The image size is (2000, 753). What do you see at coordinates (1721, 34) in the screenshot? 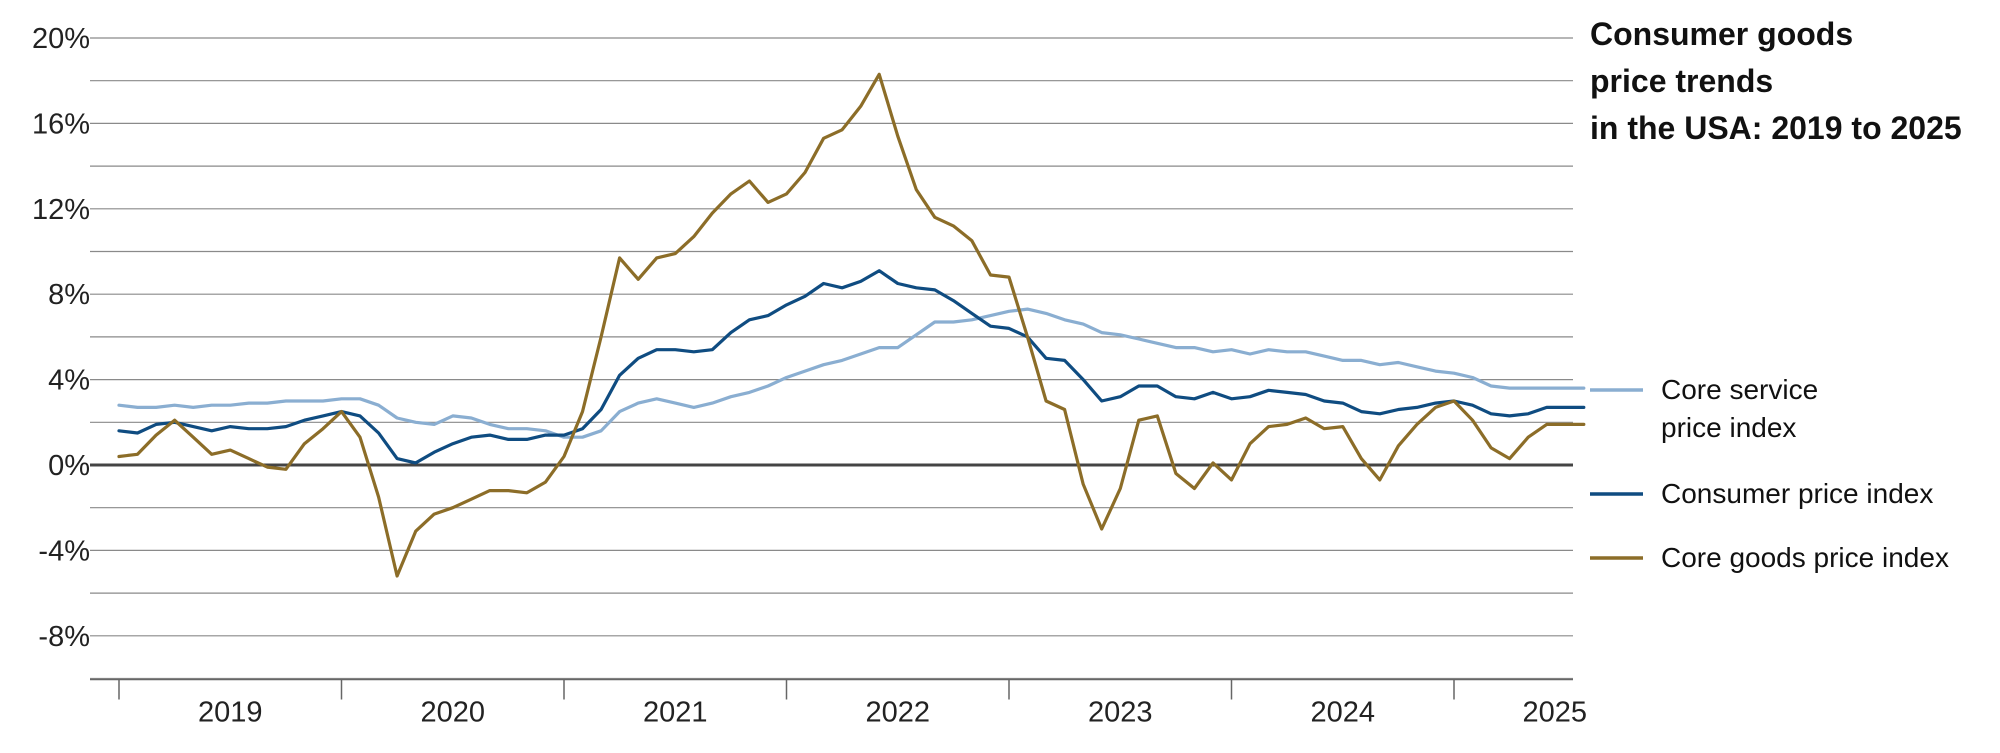
I see `chart-title-line: Consumer goods` at bounding box center [1721, 34].